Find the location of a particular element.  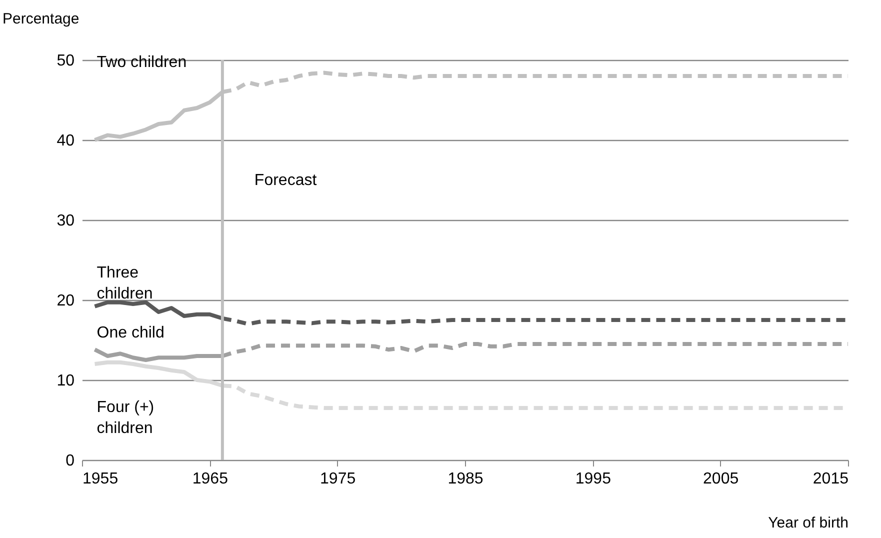

y-tick-label: 30 is located at coordinates (65, 221).